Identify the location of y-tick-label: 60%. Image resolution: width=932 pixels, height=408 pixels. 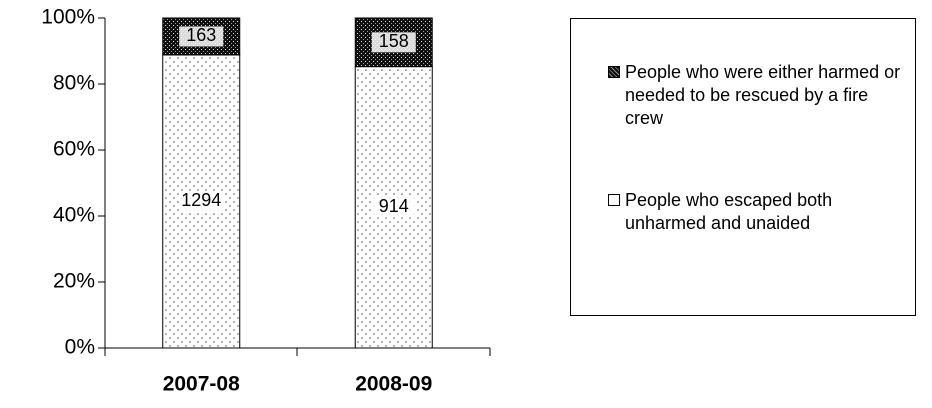
(74, 149).